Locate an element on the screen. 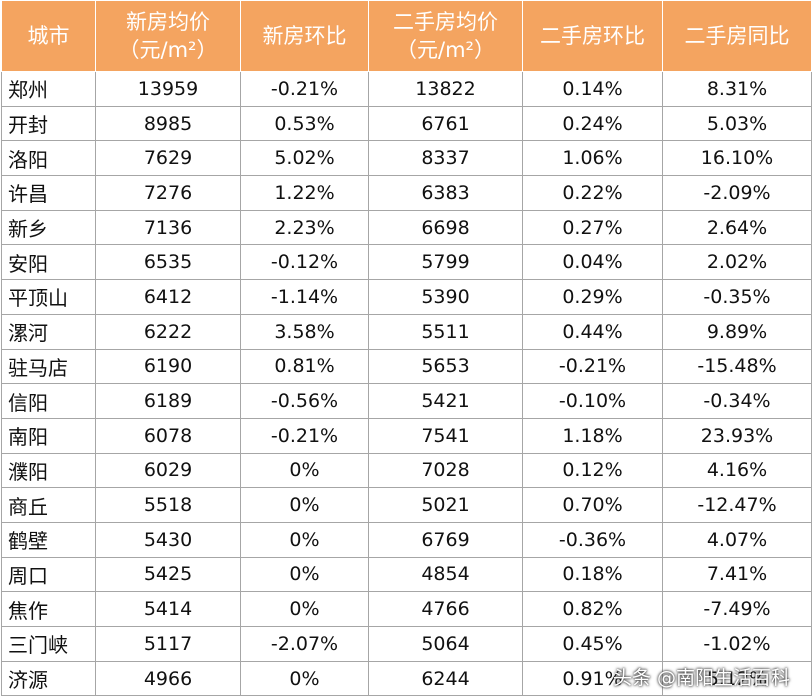 This screenshot has width=812, height=698. header-cell: 城市 is located at coordinates (48, 36).